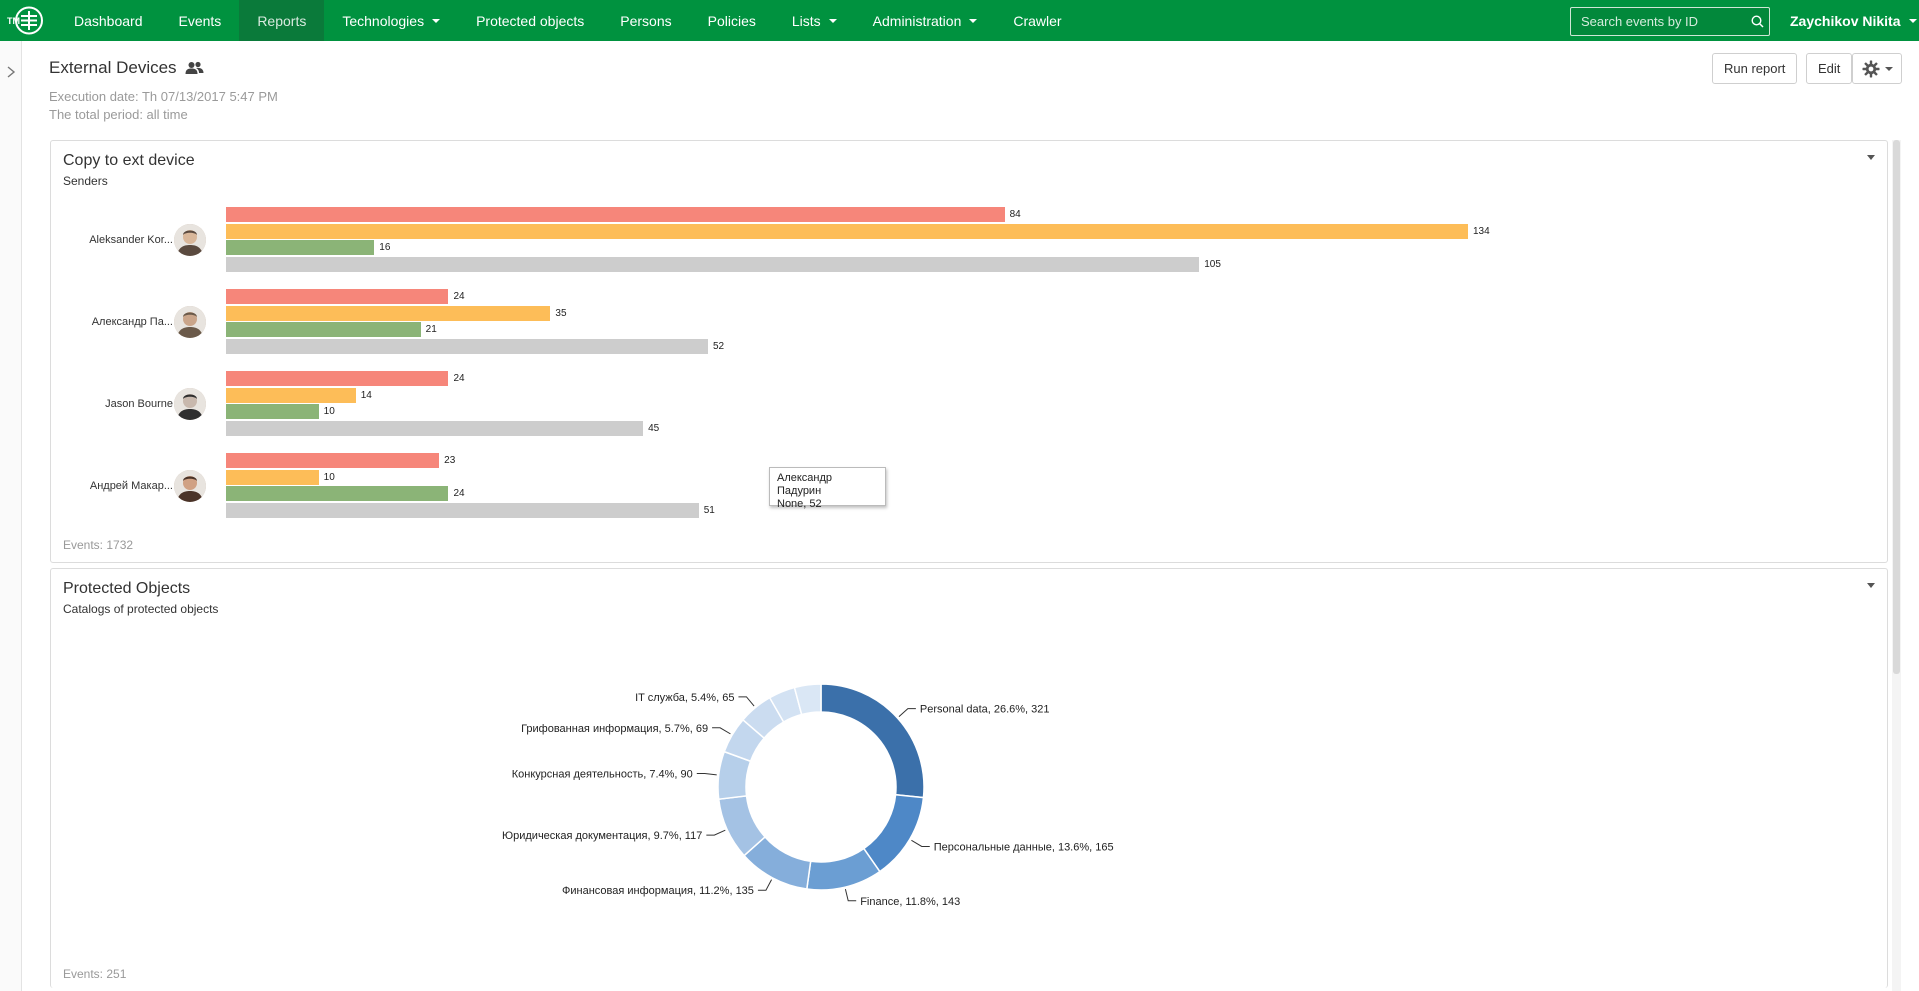 This screenshot has width=1919, height=991. Describe the element at coordinates (26, 20) in the screenshot. I see `app-logo: TM` at that location.